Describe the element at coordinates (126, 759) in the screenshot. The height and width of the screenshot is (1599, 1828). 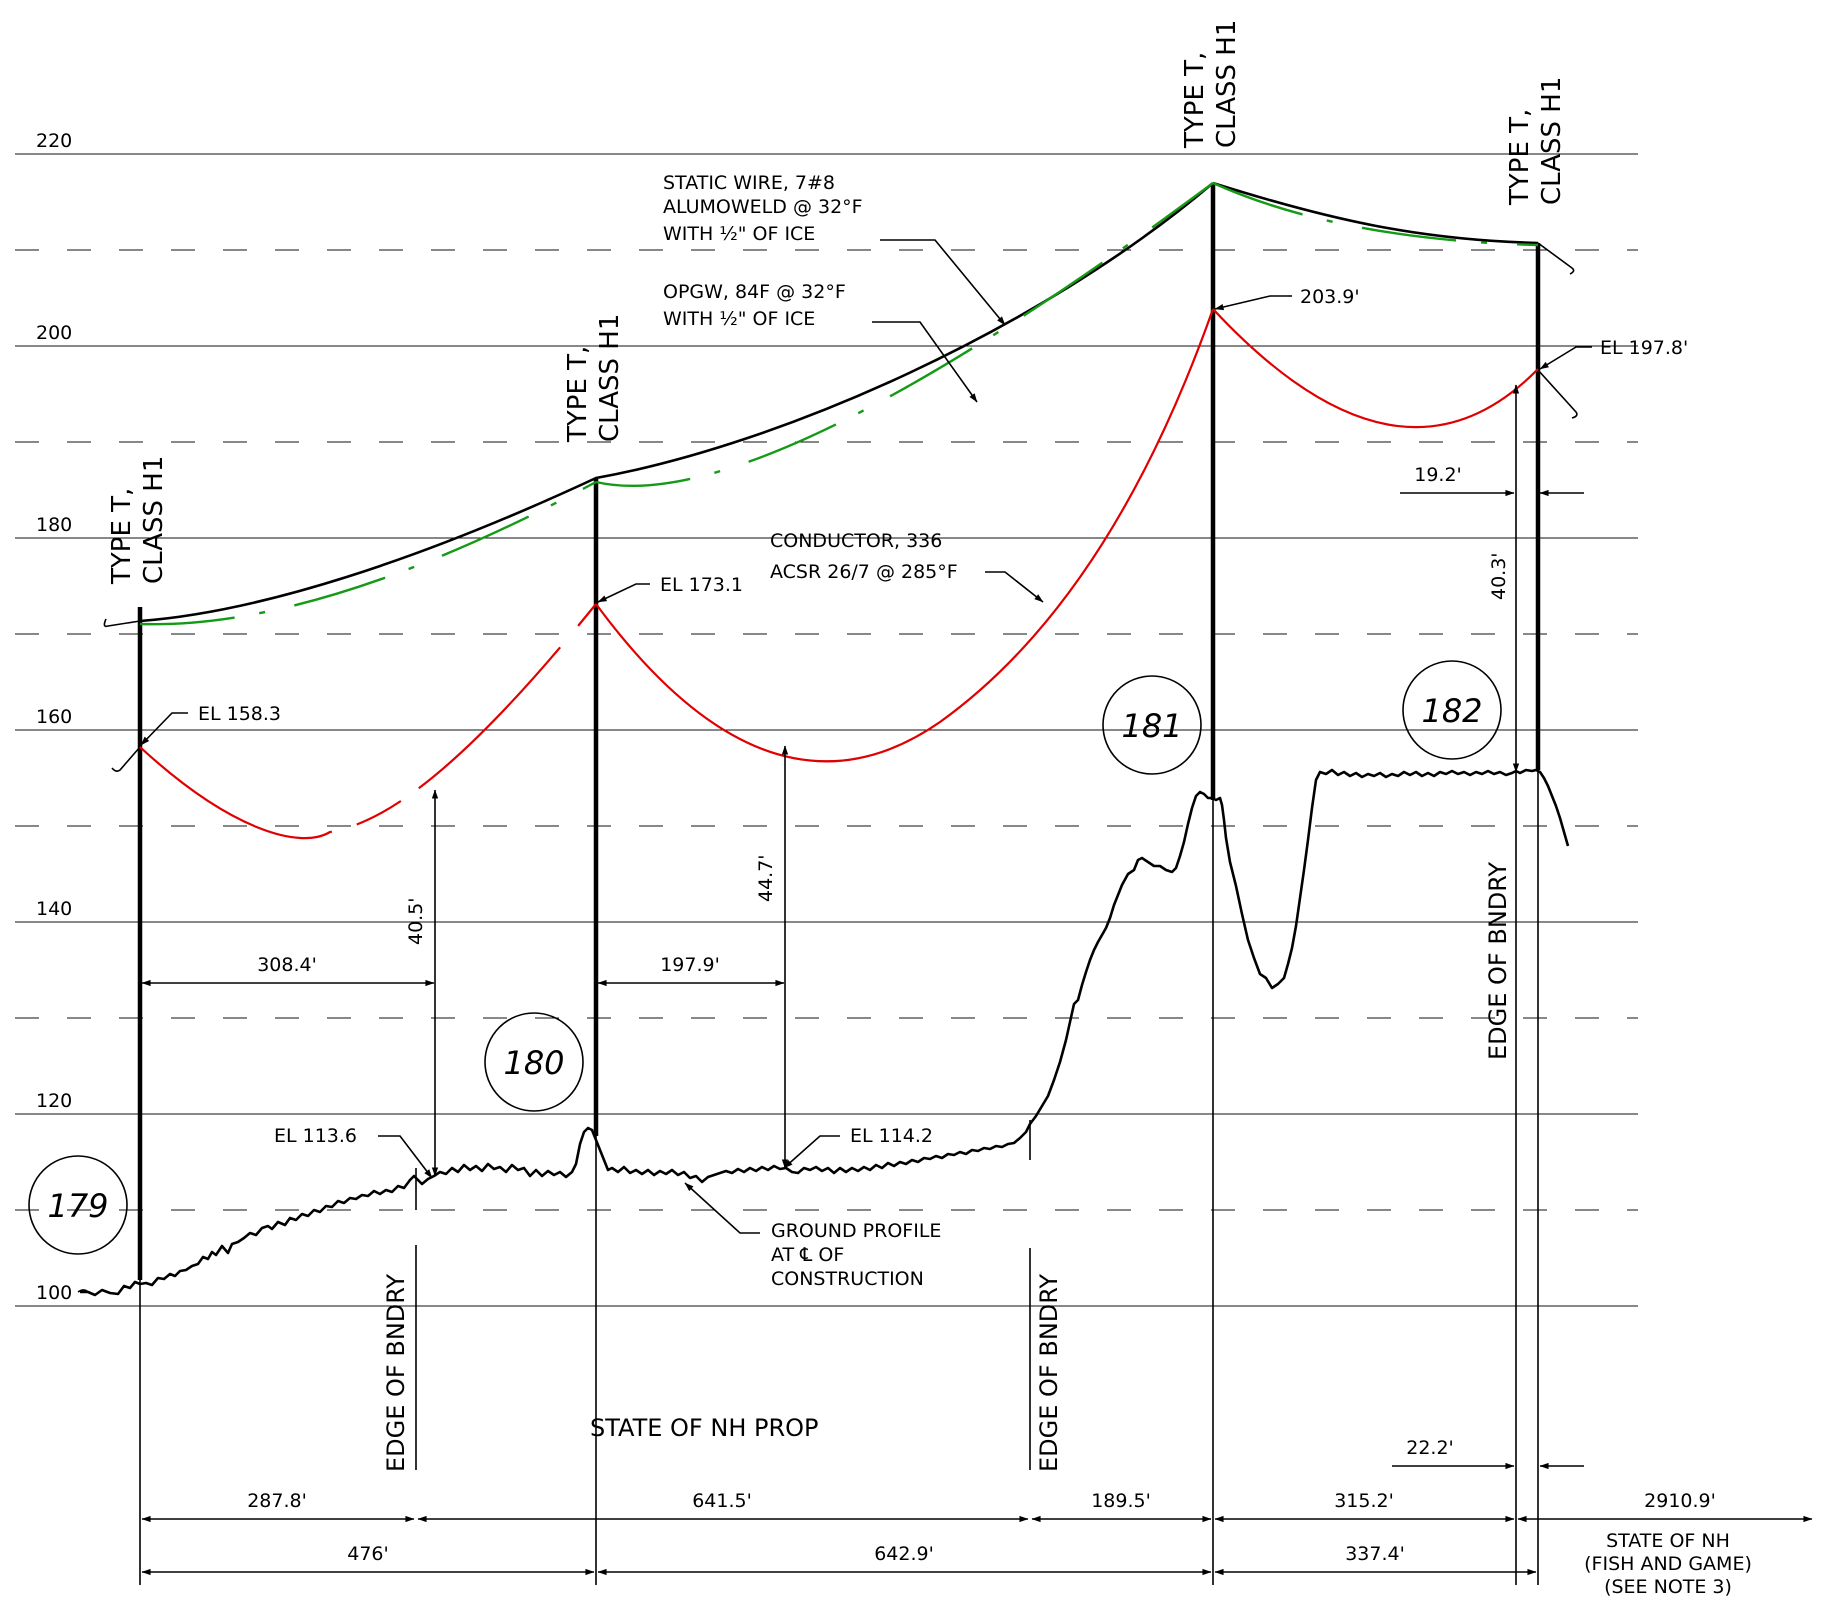
I see `guy-179-low` at that location.